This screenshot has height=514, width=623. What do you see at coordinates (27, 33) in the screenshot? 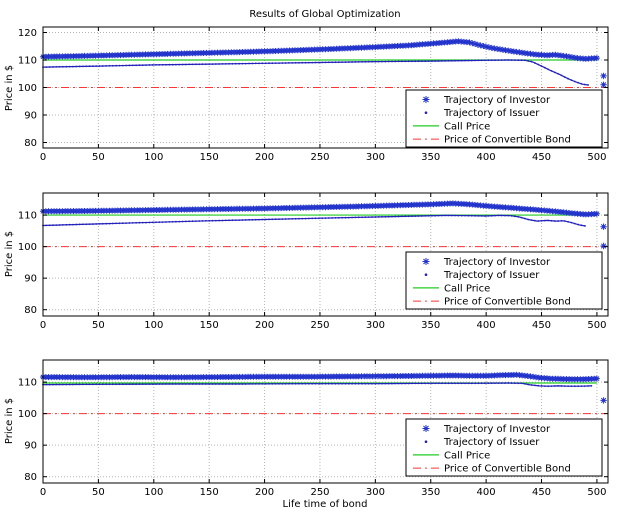
I see `svg-text: 120` at bounding box center [27, 33].